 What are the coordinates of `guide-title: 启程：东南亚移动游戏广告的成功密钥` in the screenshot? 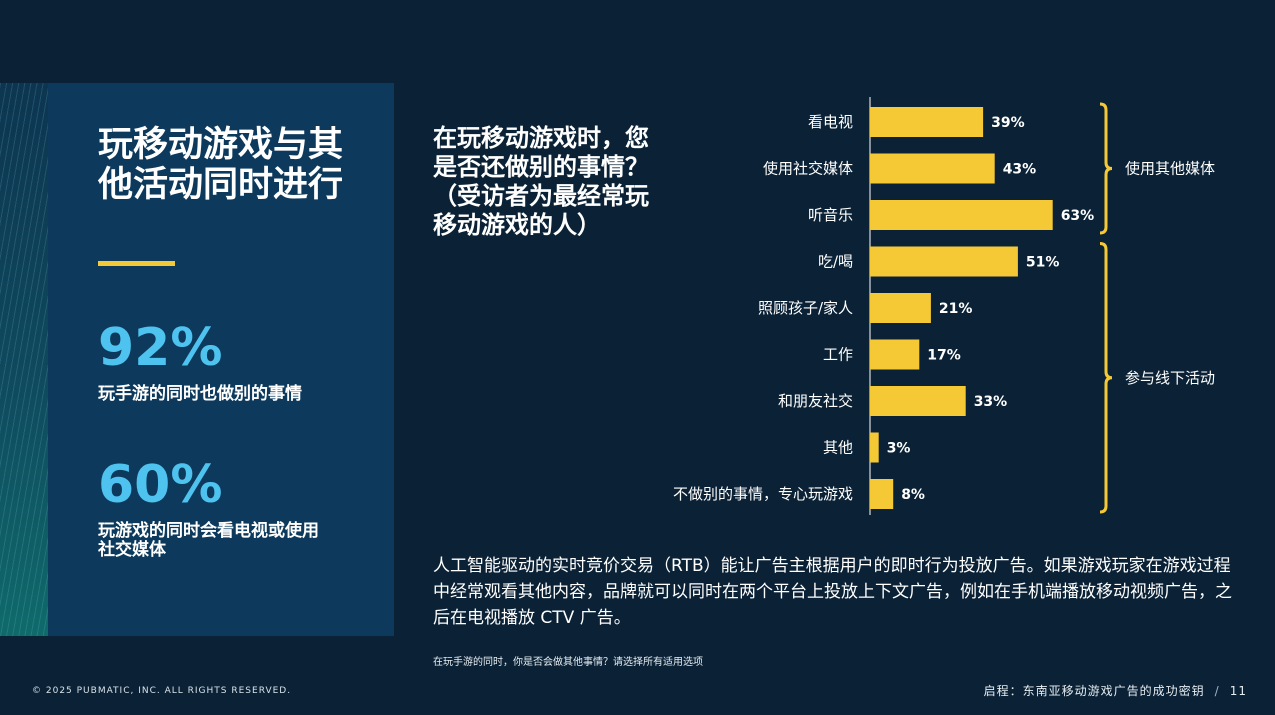 It's located at (1094, 691).